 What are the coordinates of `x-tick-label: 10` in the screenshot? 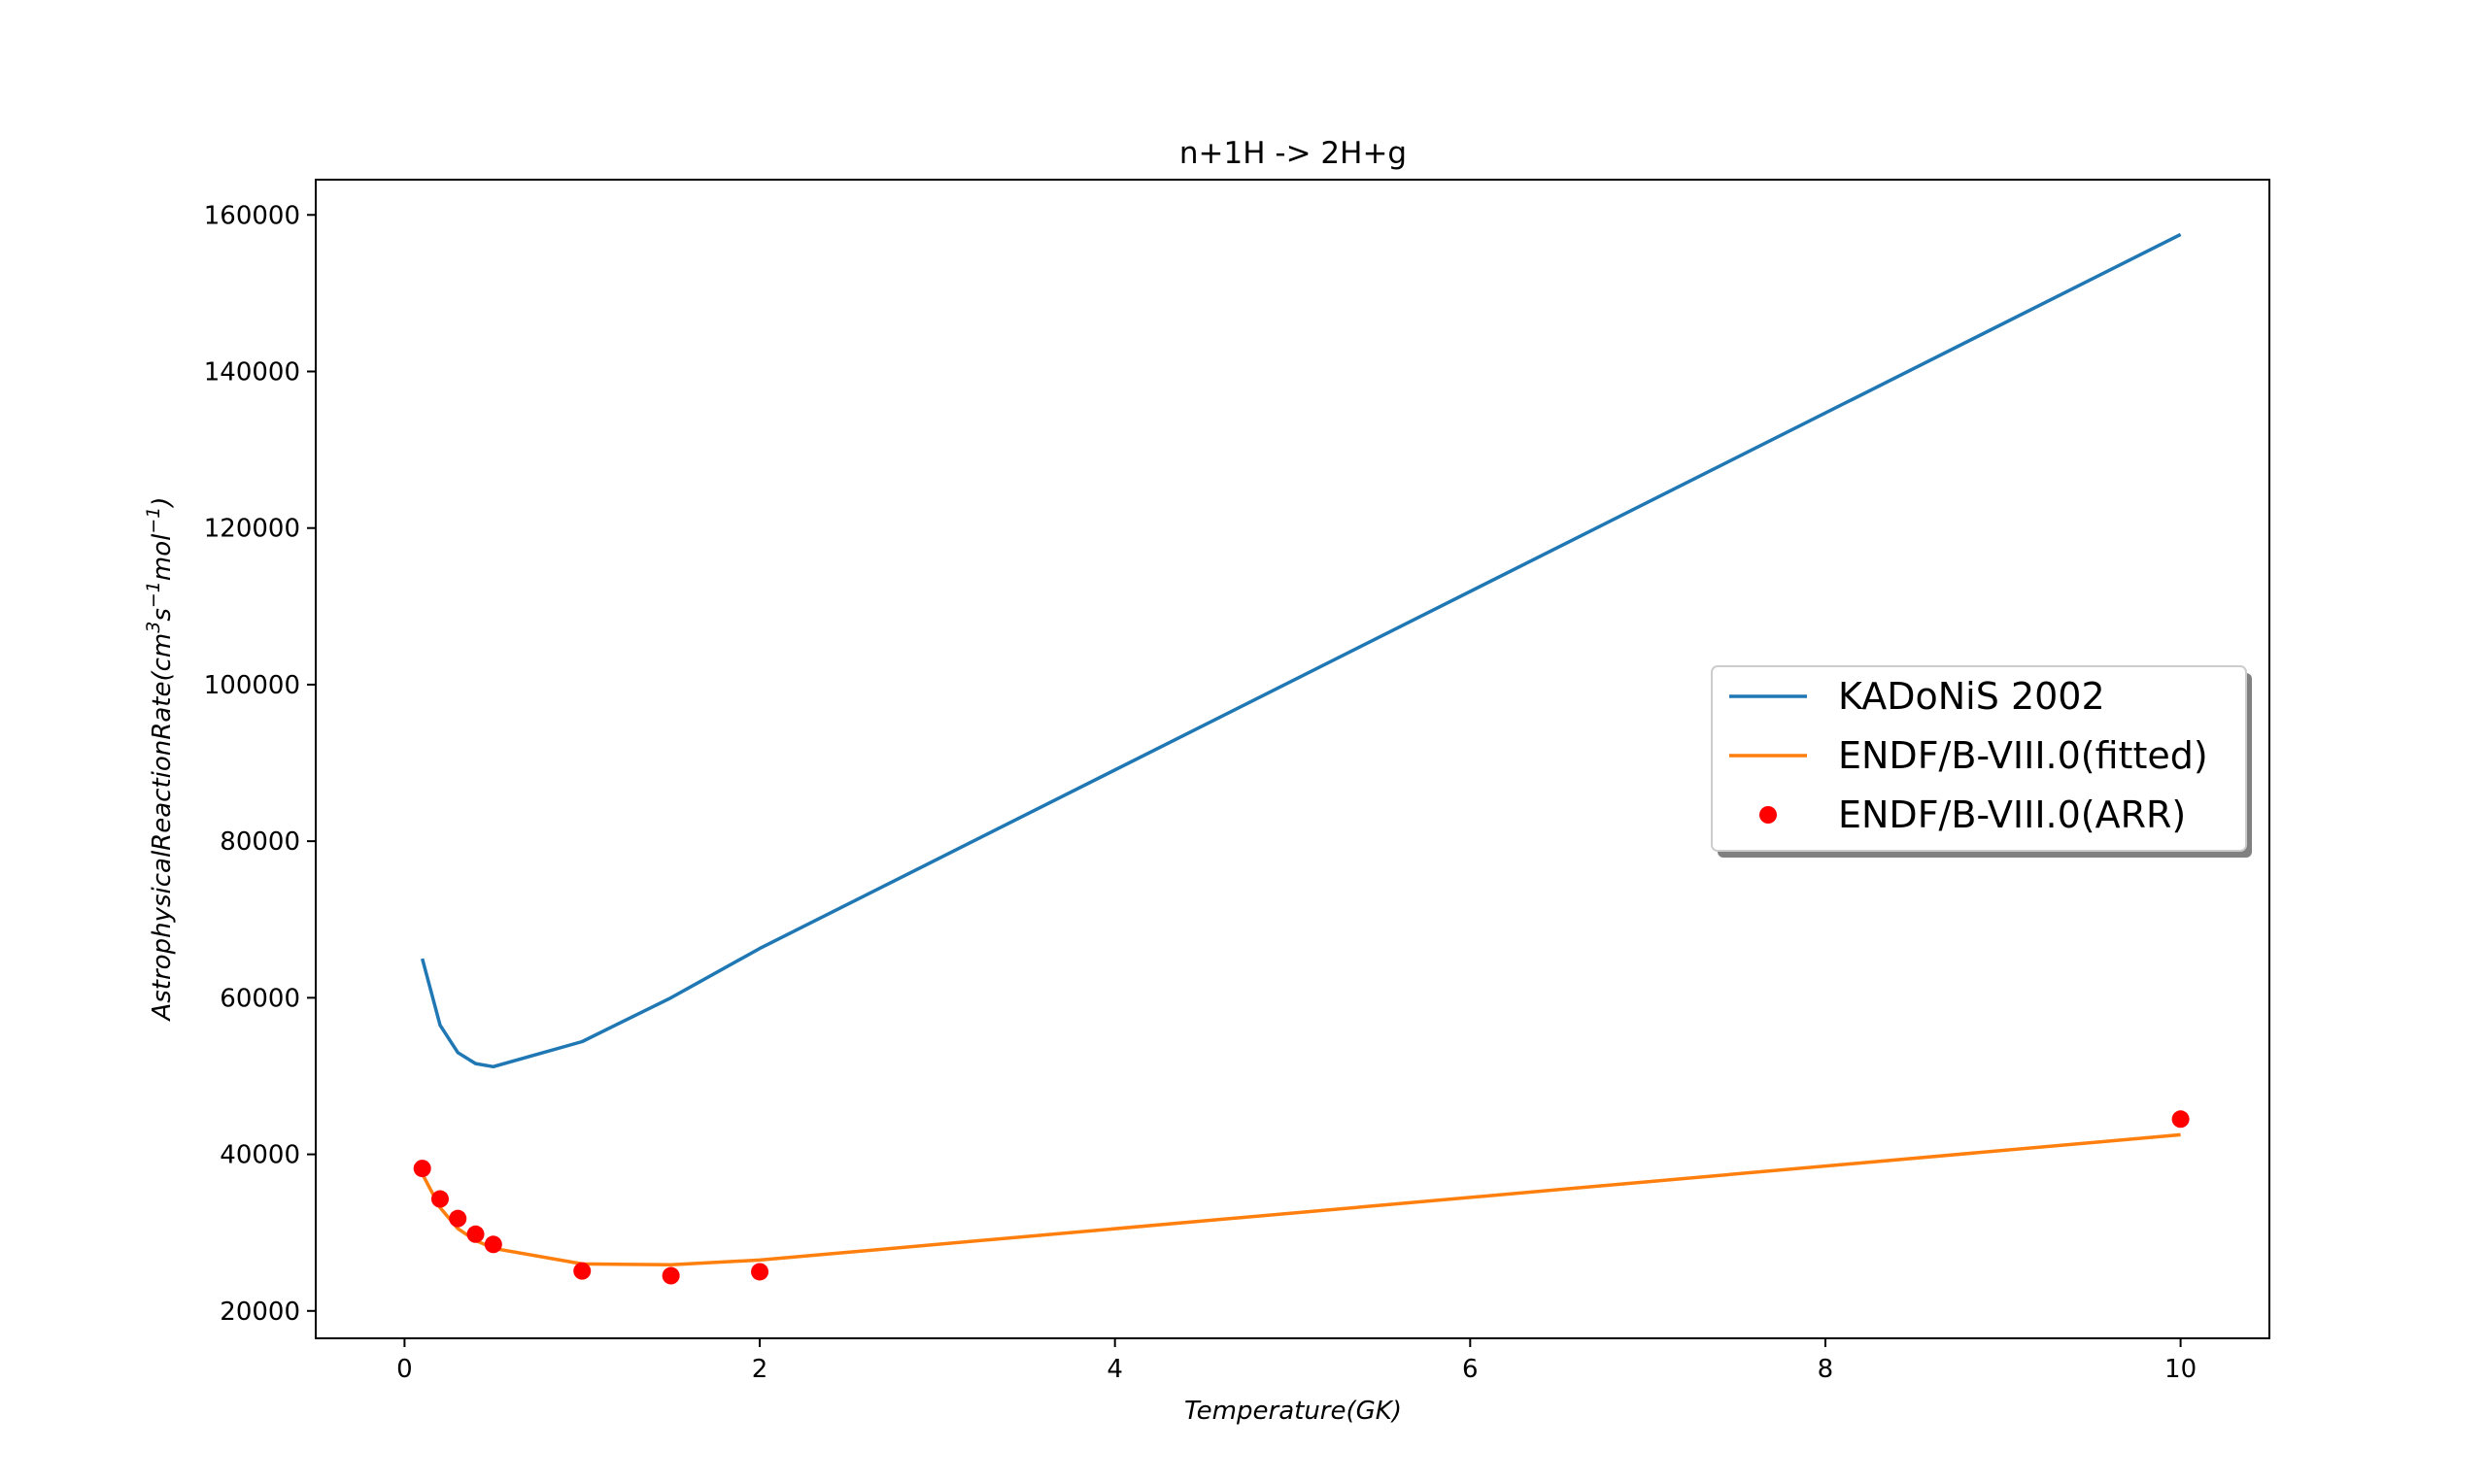 It's located at (2180, 1369).